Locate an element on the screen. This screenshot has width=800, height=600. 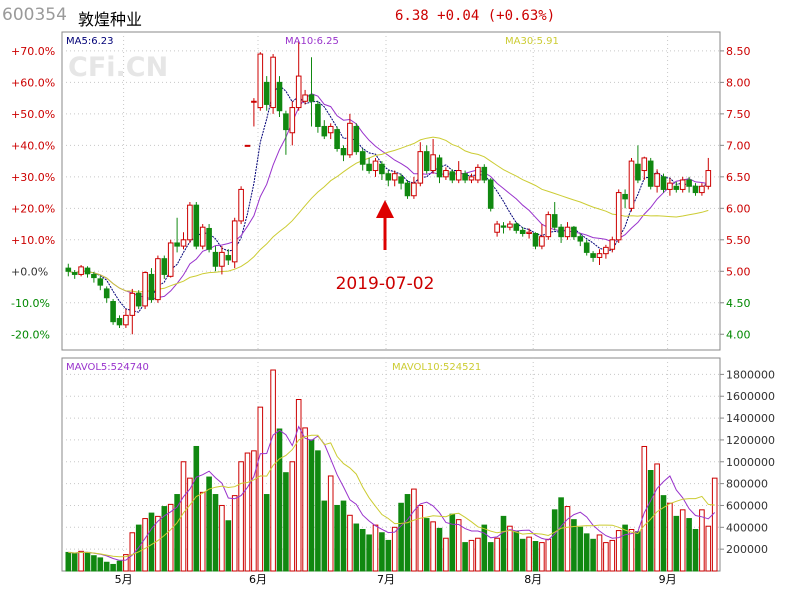
legend-mavol10: MAVOL10:524521 is located at coordinates (436, 367).